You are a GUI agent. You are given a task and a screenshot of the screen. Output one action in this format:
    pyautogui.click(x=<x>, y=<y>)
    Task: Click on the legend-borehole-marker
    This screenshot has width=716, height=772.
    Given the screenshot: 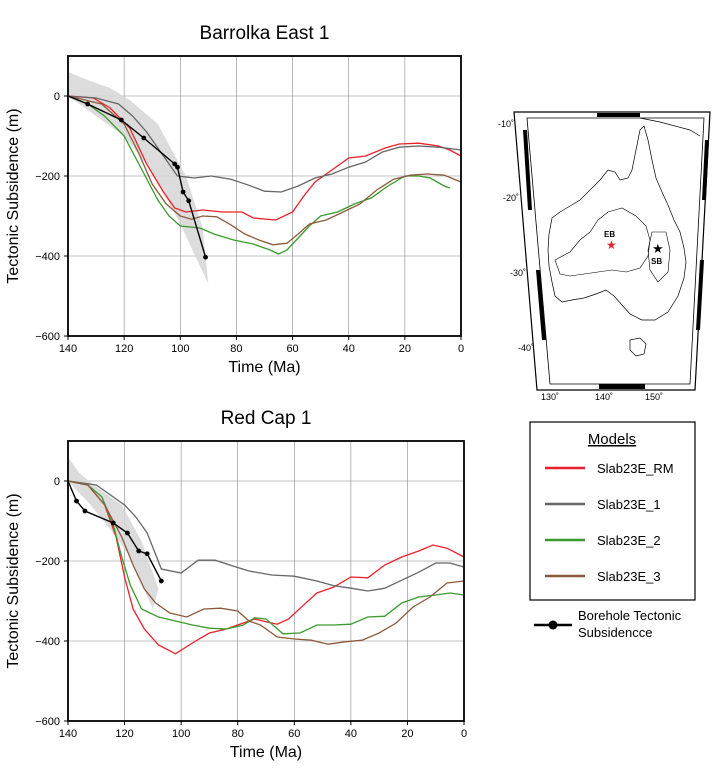 What is the action you would take?
    pyautogui.click(x=553, y=625)
    